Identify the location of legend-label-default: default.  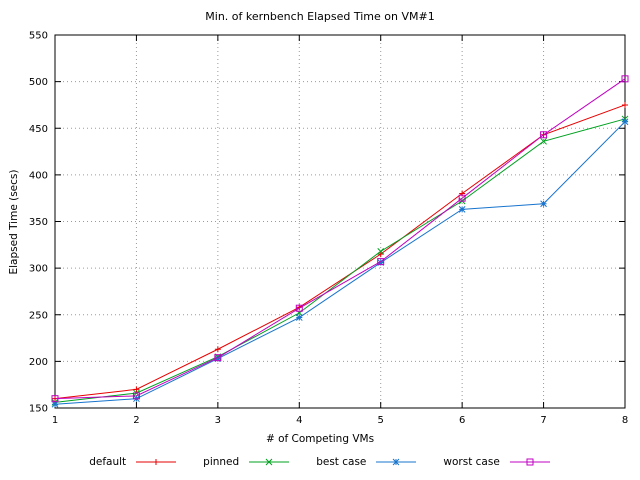
(108, 462).